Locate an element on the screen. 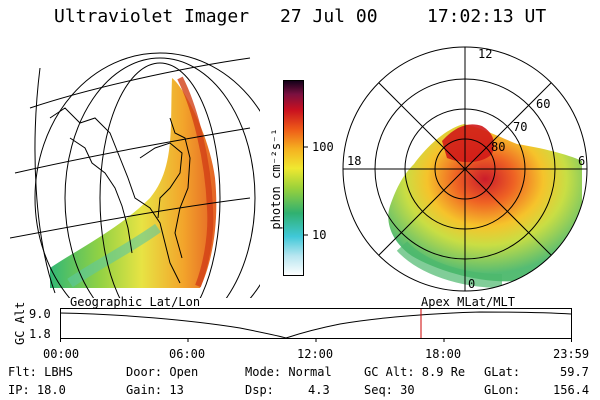 The height and width of the screenshot is (400, 600). gain-status: Gain: 13 is located at coordinates (155, 390).